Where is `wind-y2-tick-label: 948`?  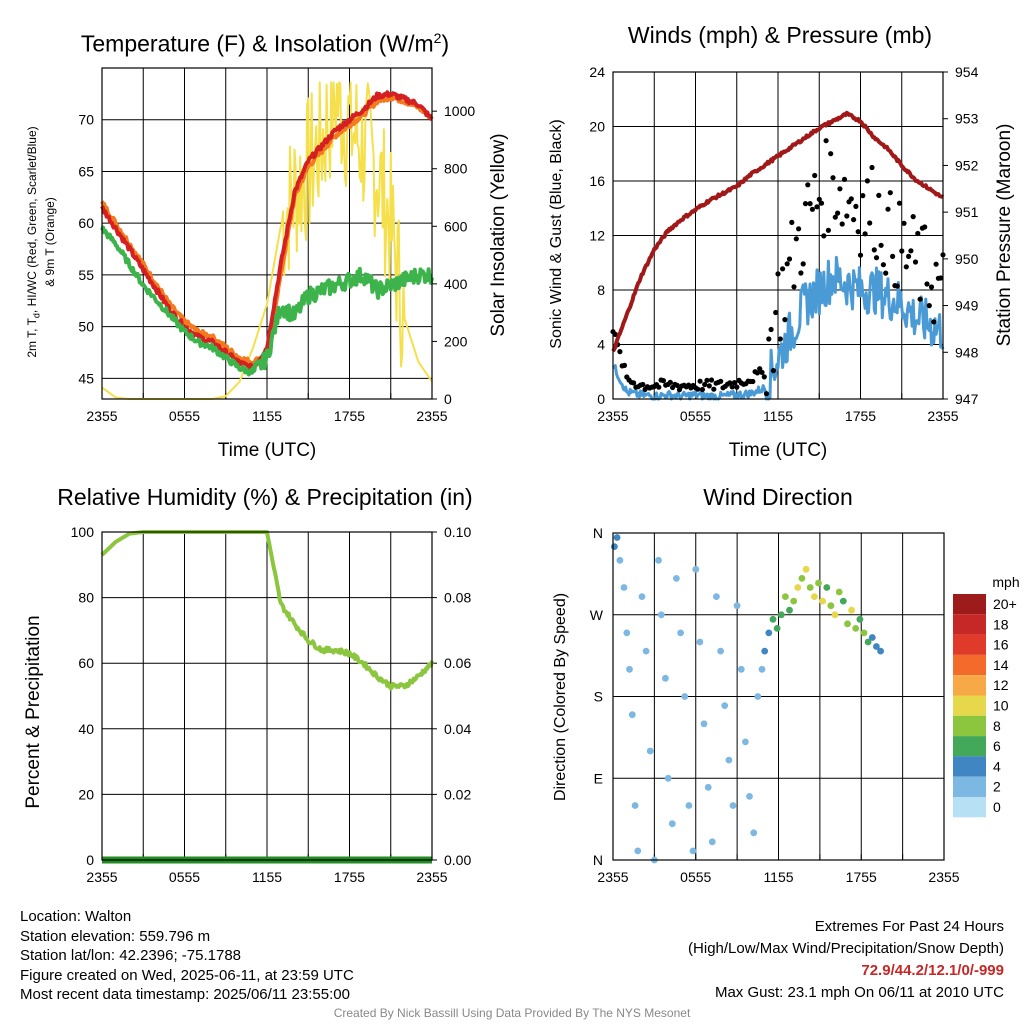 wind-y2-tick-label: 948 is located at coordinates (967, 352).